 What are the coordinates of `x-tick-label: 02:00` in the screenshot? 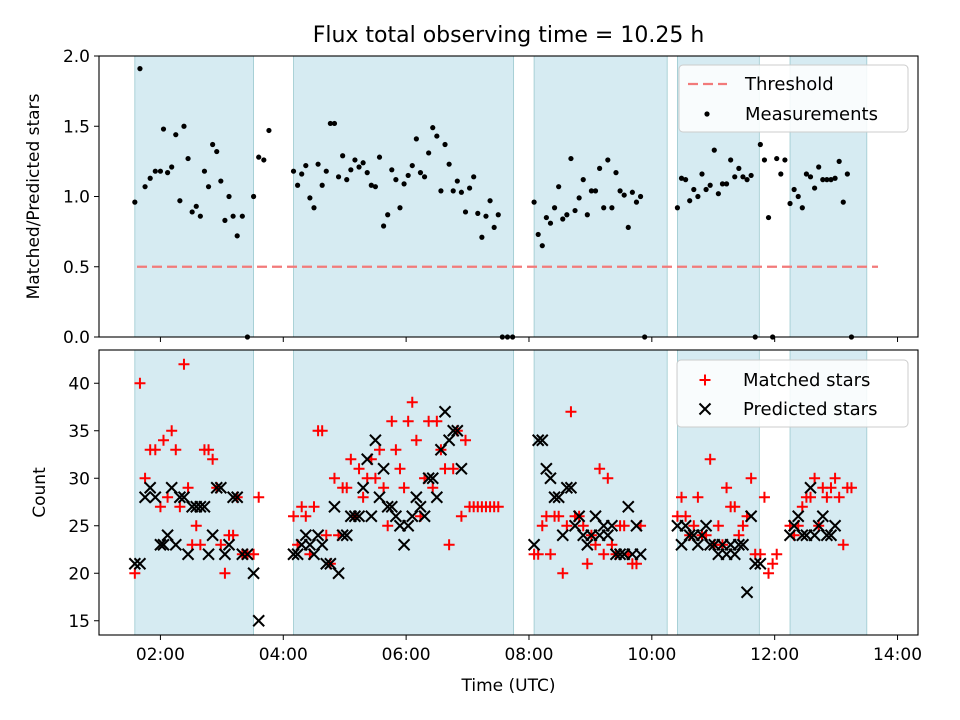 It's located at (160, 655).